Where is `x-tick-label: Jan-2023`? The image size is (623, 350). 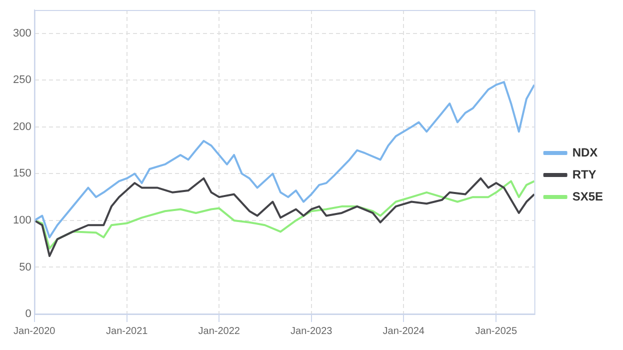
x-tick-label: Jan-2023 is located at coordinates (311, 331).